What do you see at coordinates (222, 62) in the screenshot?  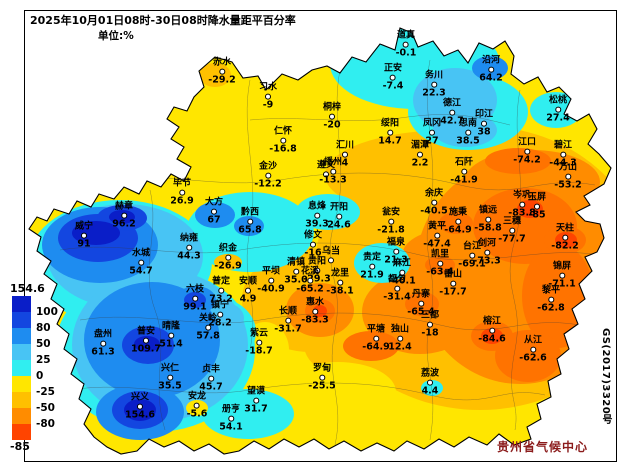 I see `station-name: 赤水` at bounding box center [222, 62].